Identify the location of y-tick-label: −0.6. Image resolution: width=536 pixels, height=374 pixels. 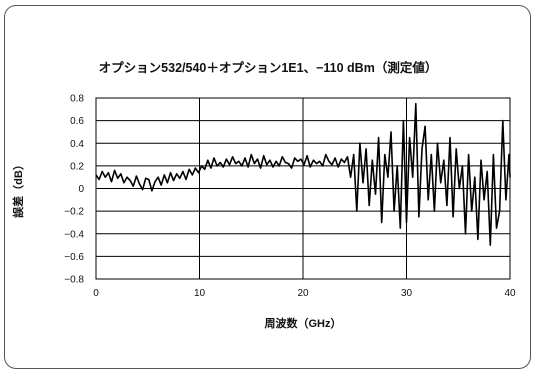
(74, 257).